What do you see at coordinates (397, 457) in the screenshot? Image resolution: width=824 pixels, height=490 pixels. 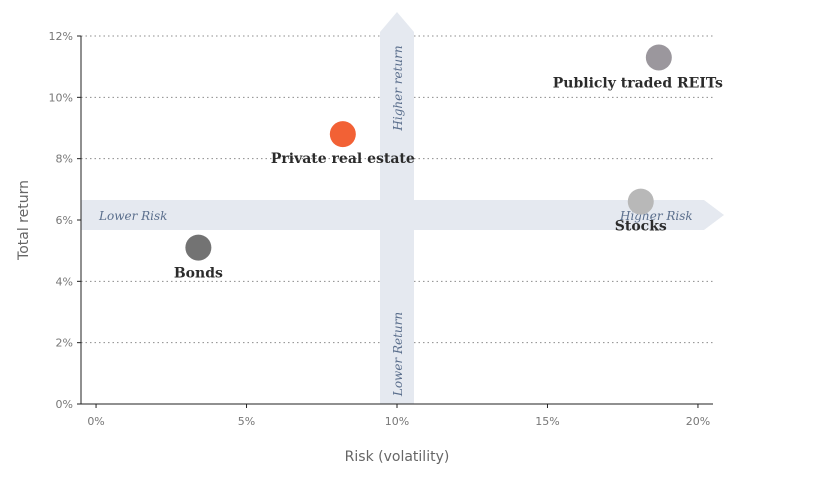 I see `x-axis-title: Risk (volatility)` at bounding box center [397, 457].